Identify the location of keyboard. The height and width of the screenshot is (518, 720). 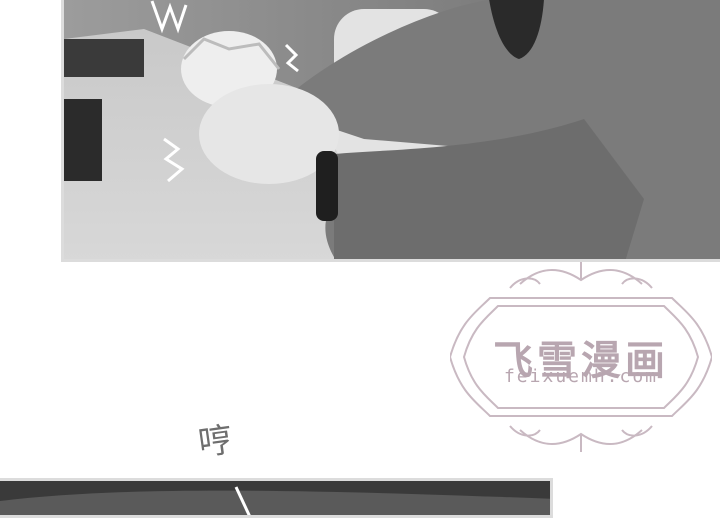
(83, 140).